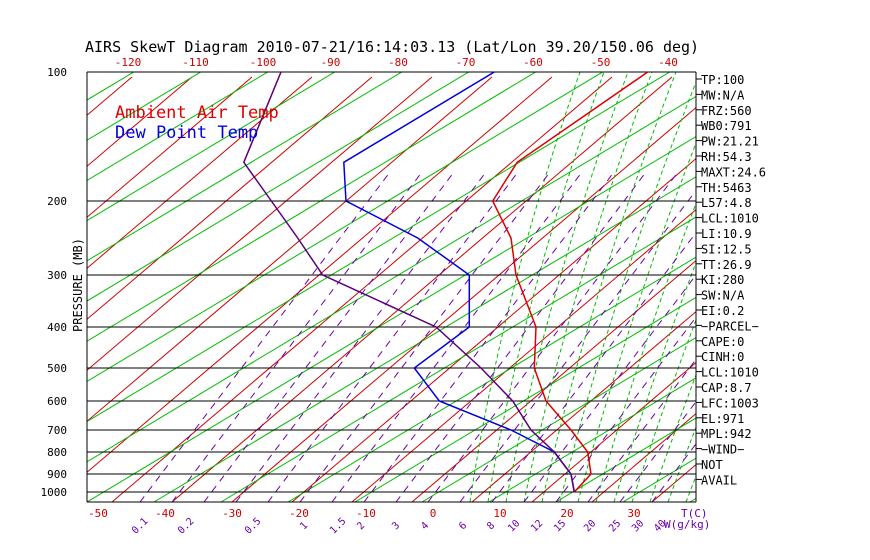  Describe the element at coordinates (186, 526) in the screenshot. I see `mixing-ratio-tick: 0.2` at that location.